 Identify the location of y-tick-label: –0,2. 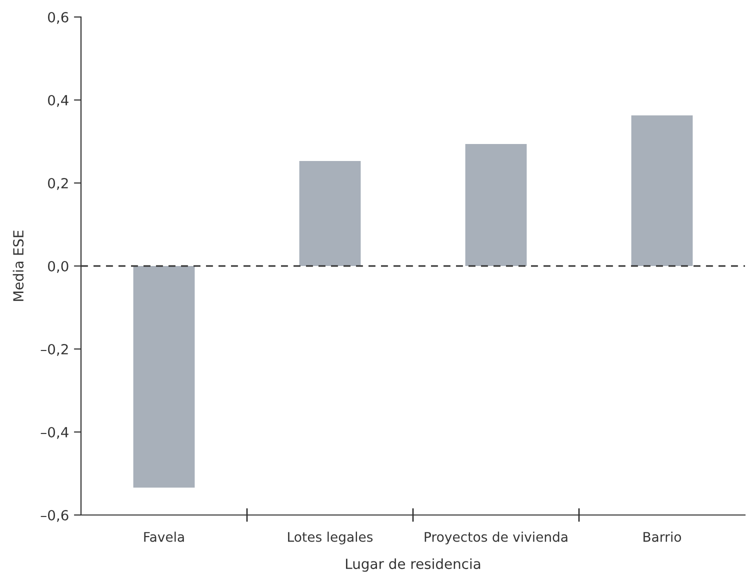
(54, 350).